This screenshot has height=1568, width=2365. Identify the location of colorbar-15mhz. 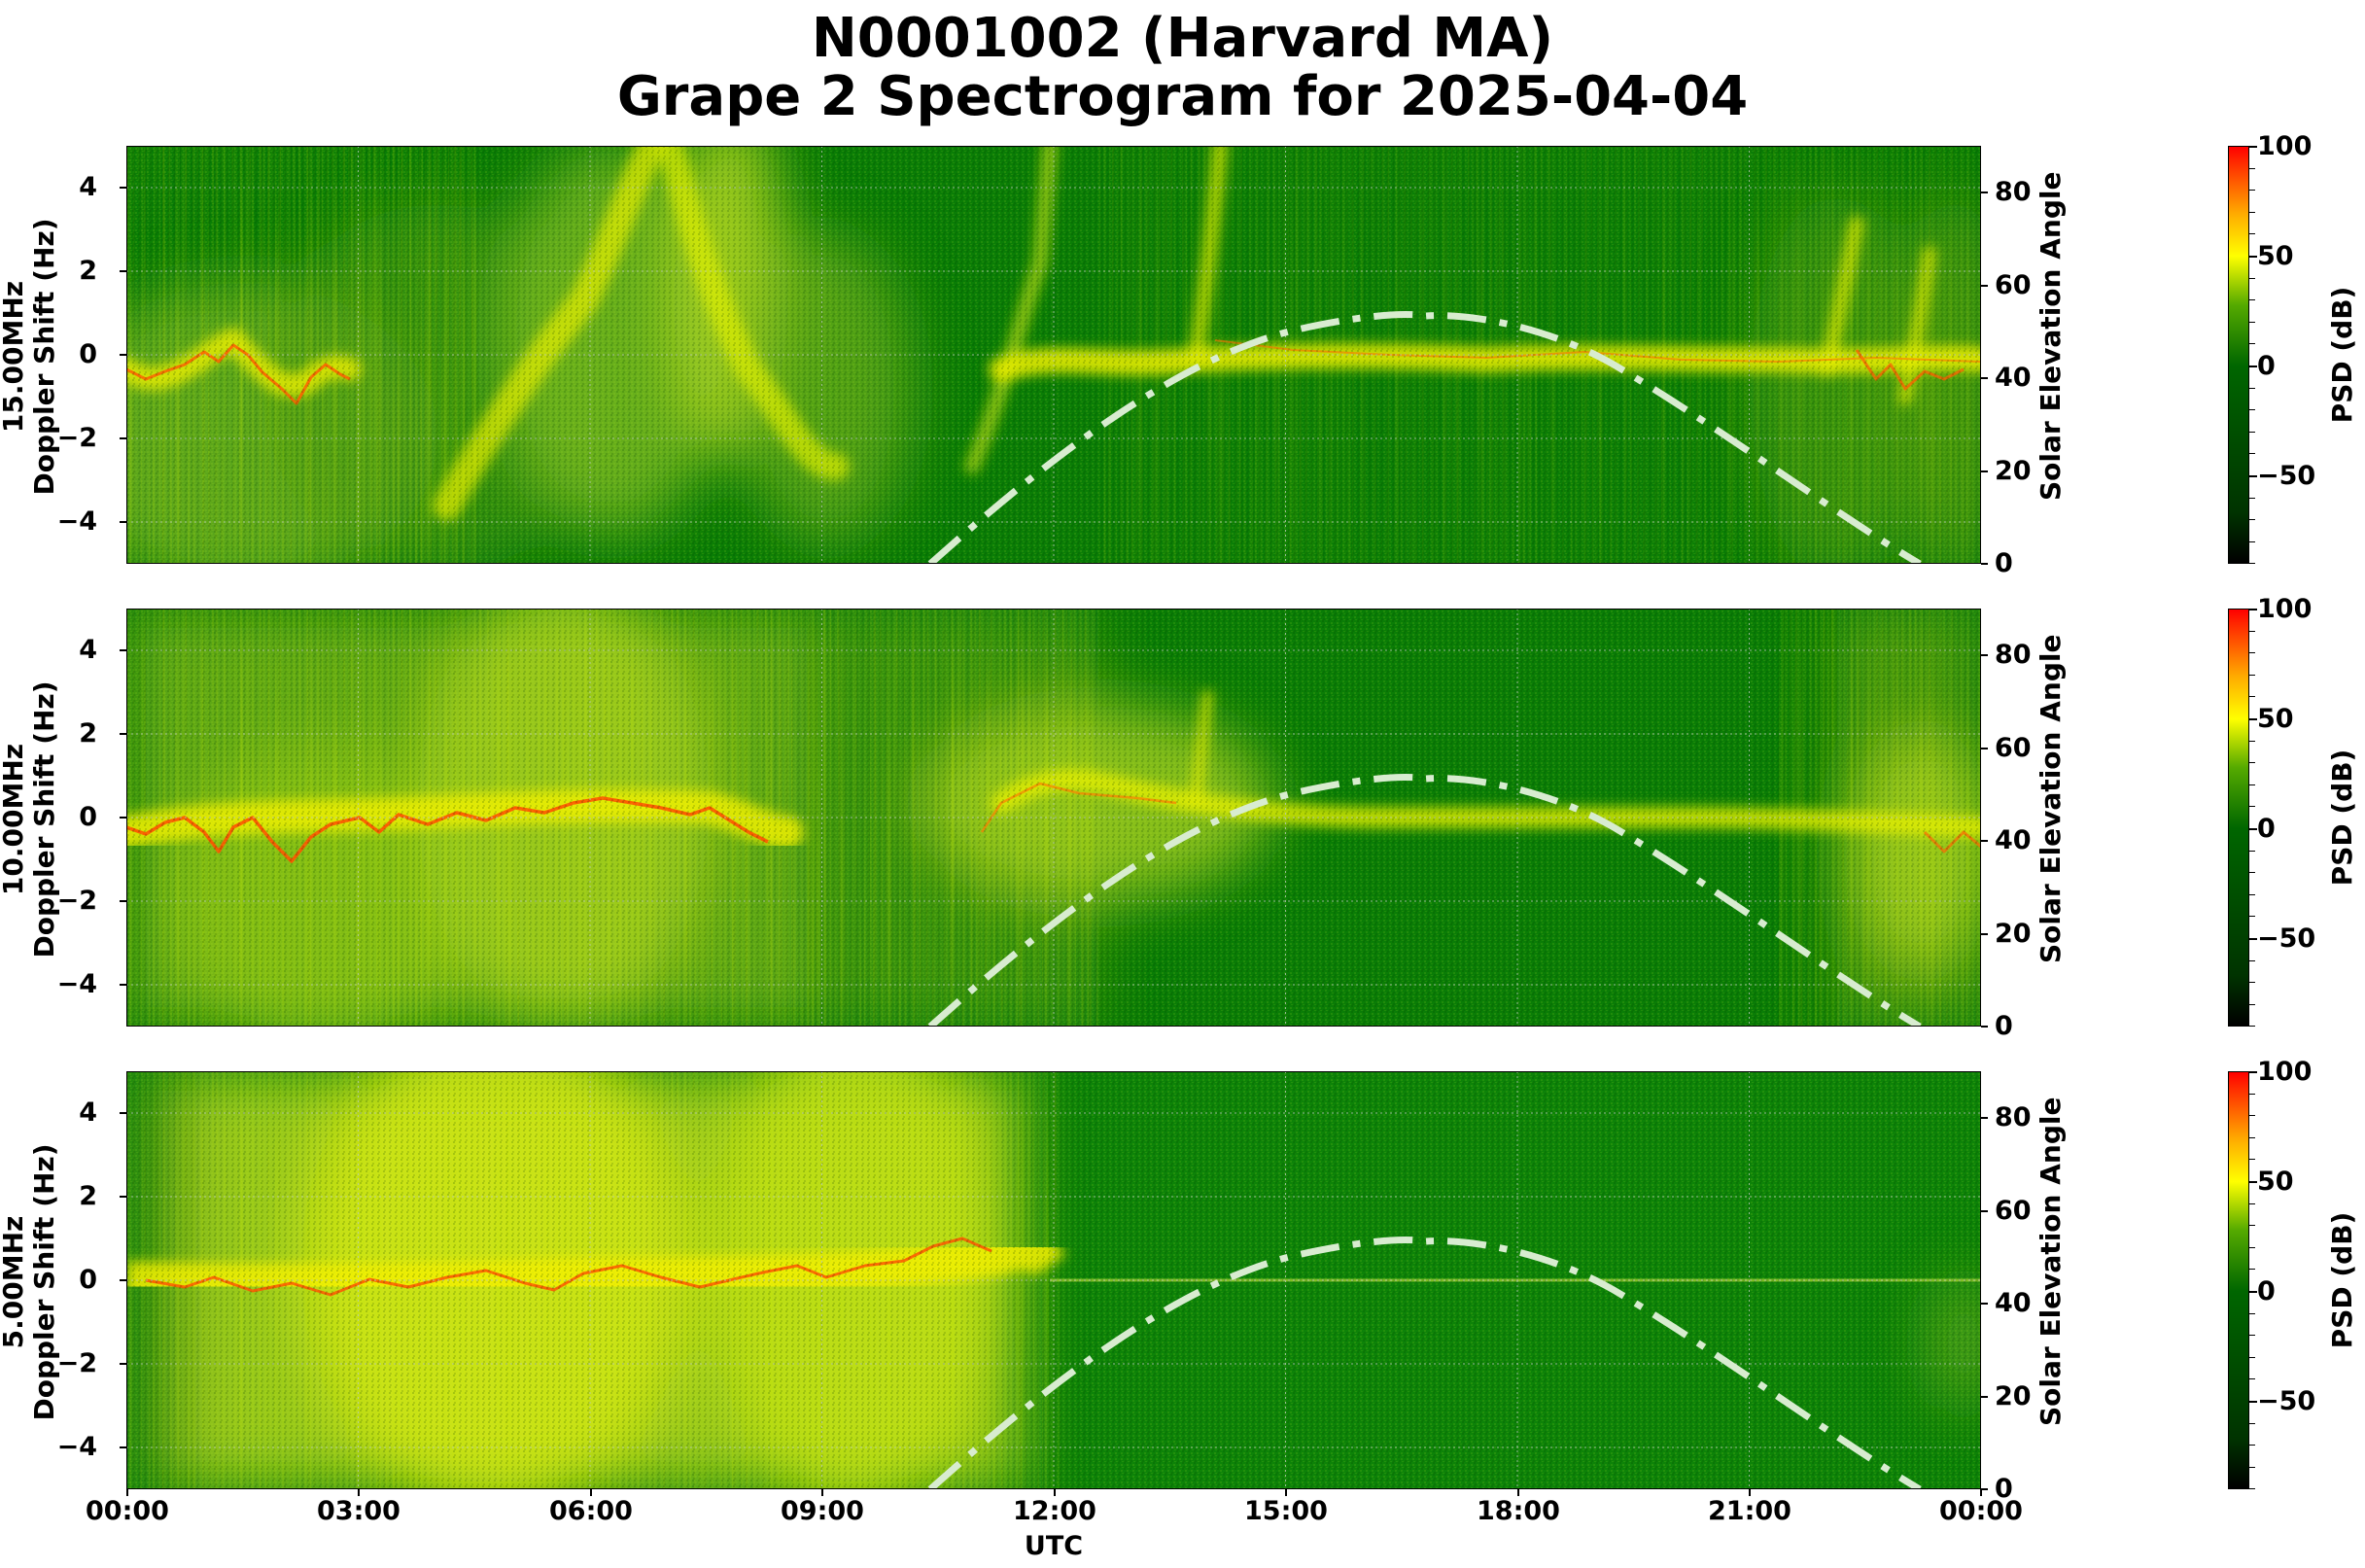
(2238, 355).